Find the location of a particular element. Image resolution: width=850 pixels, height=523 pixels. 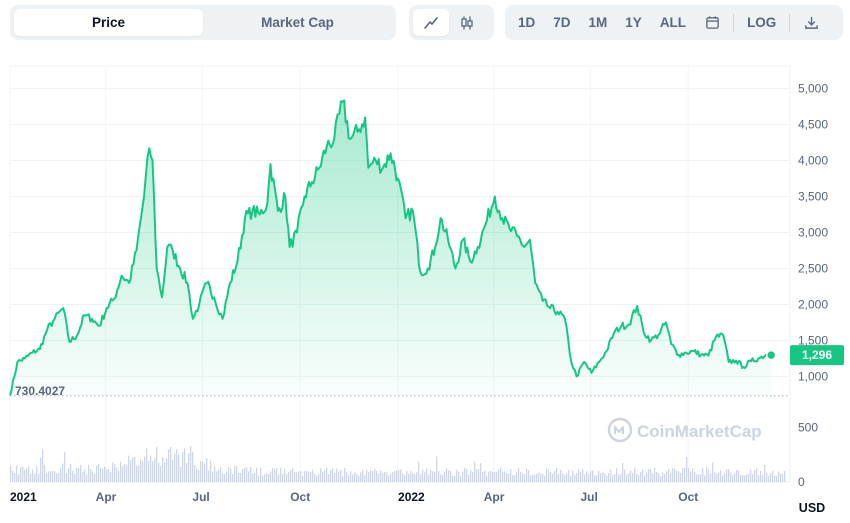

range-1y-button: 1Y is located at coordinates (633, 22).